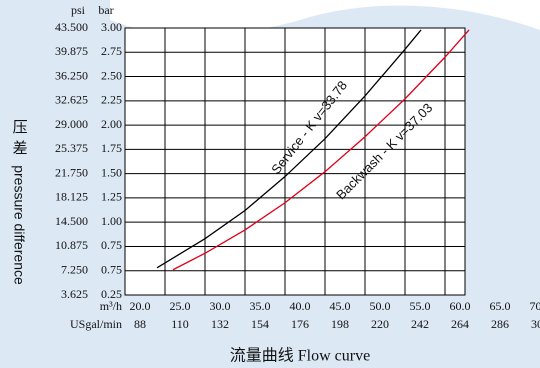 The height and width of the screenshot is (368, 540). I want to click on x2-tick-label: 110, so click(180, 324).